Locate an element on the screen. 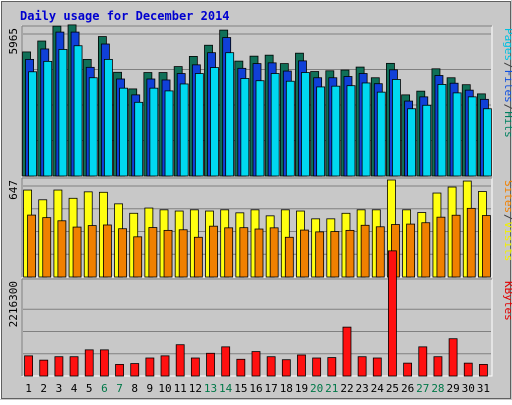 Image resolution: width=512 pixels, height=405 pixels. panel-max-label: 647 is located at coordinates (13, 190).